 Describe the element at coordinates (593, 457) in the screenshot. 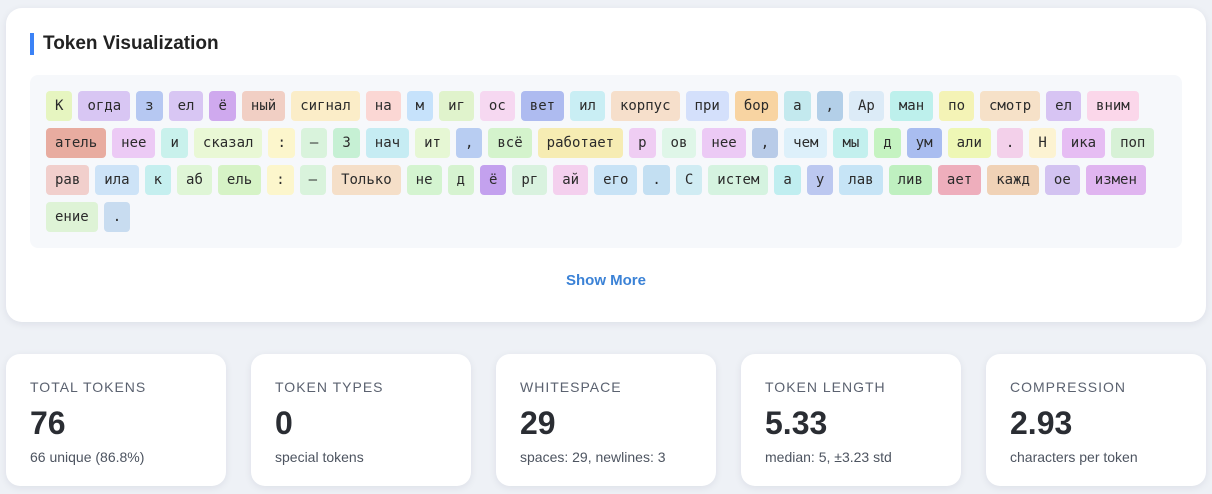

I see `stat-subtext: spaces: 29, newlines: 3` at that location.